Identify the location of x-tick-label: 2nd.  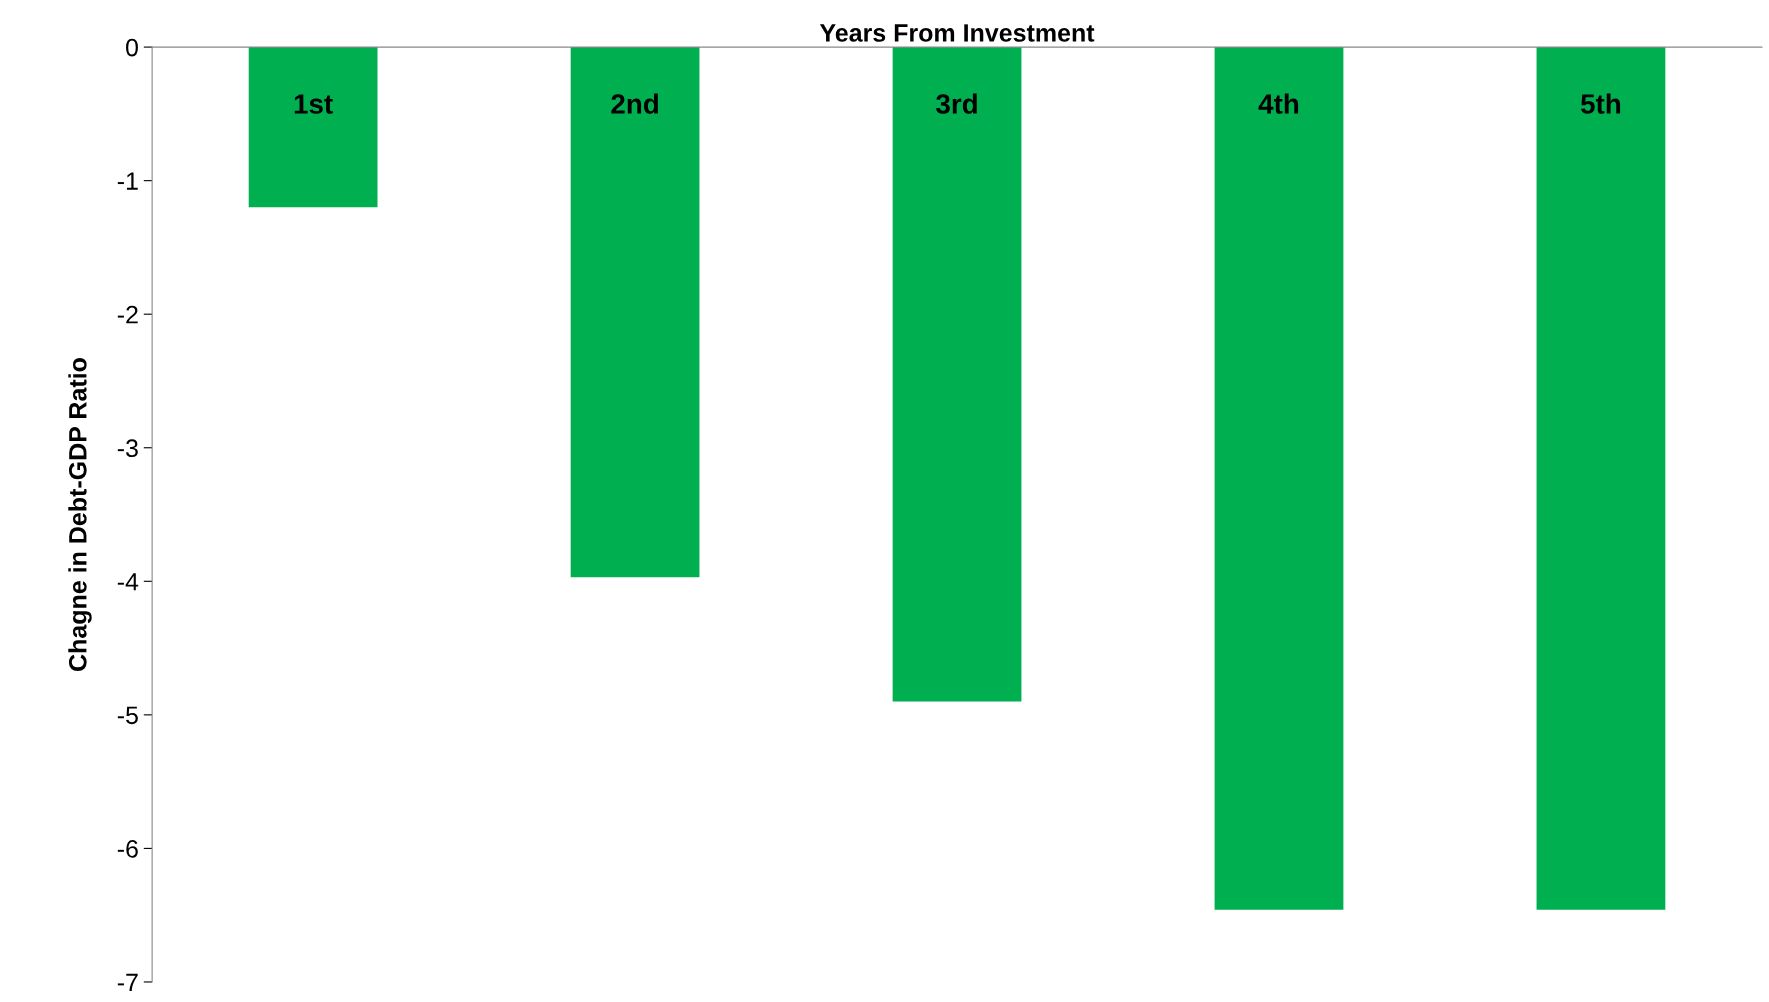
(634, 103).